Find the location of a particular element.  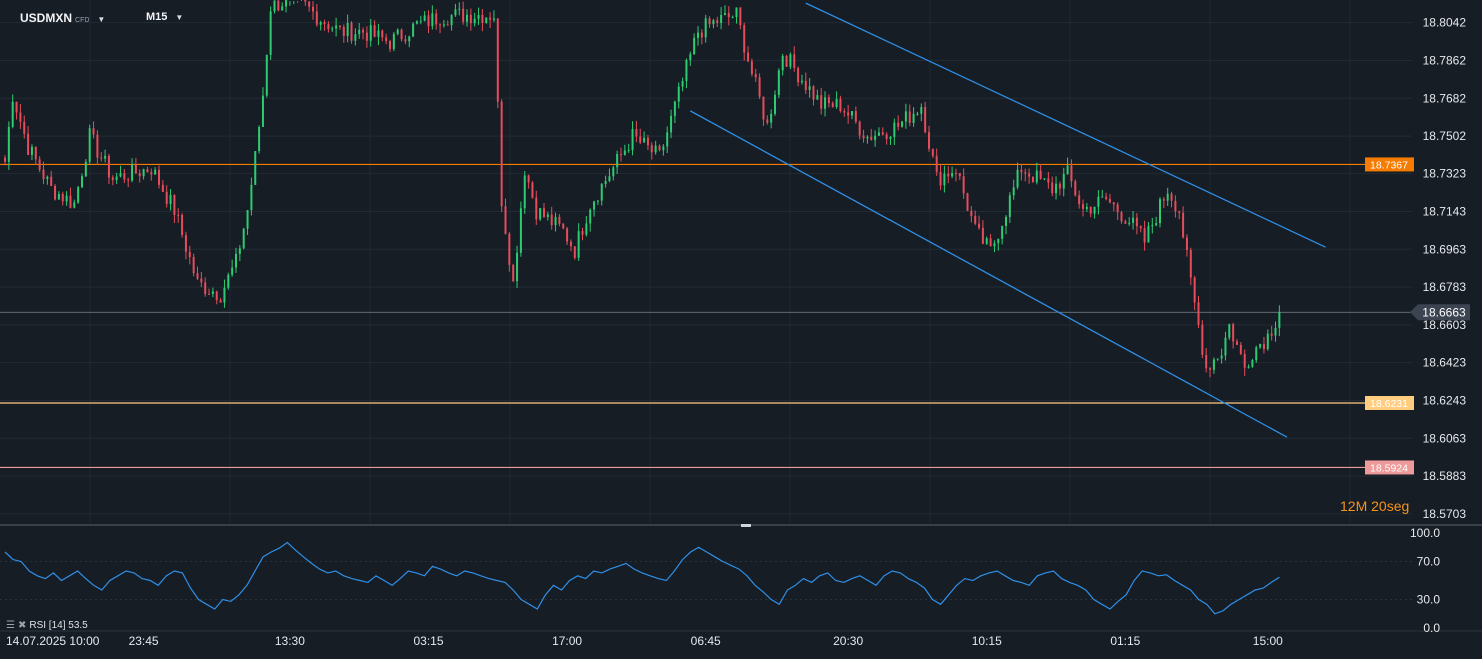

symbol-selector: USDMXN CFD ▼ is located at coordinates (62, 18).